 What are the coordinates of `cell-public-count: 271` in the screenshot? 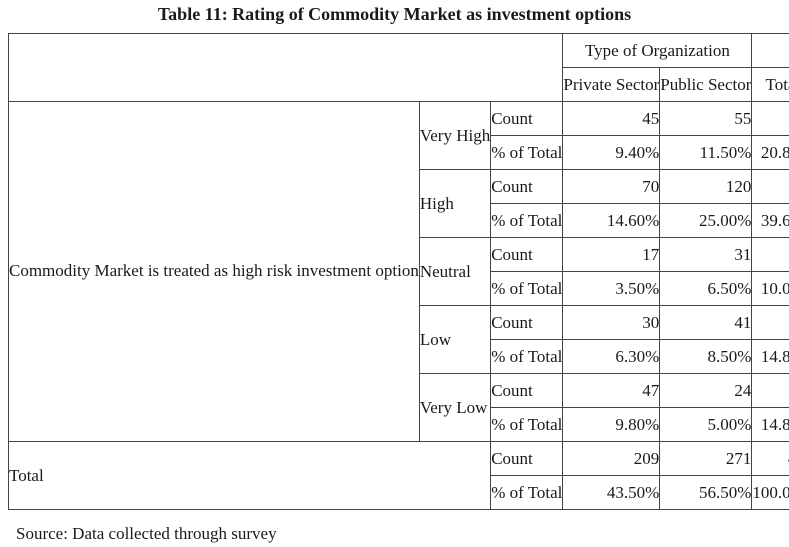 It's located at (706, 458).